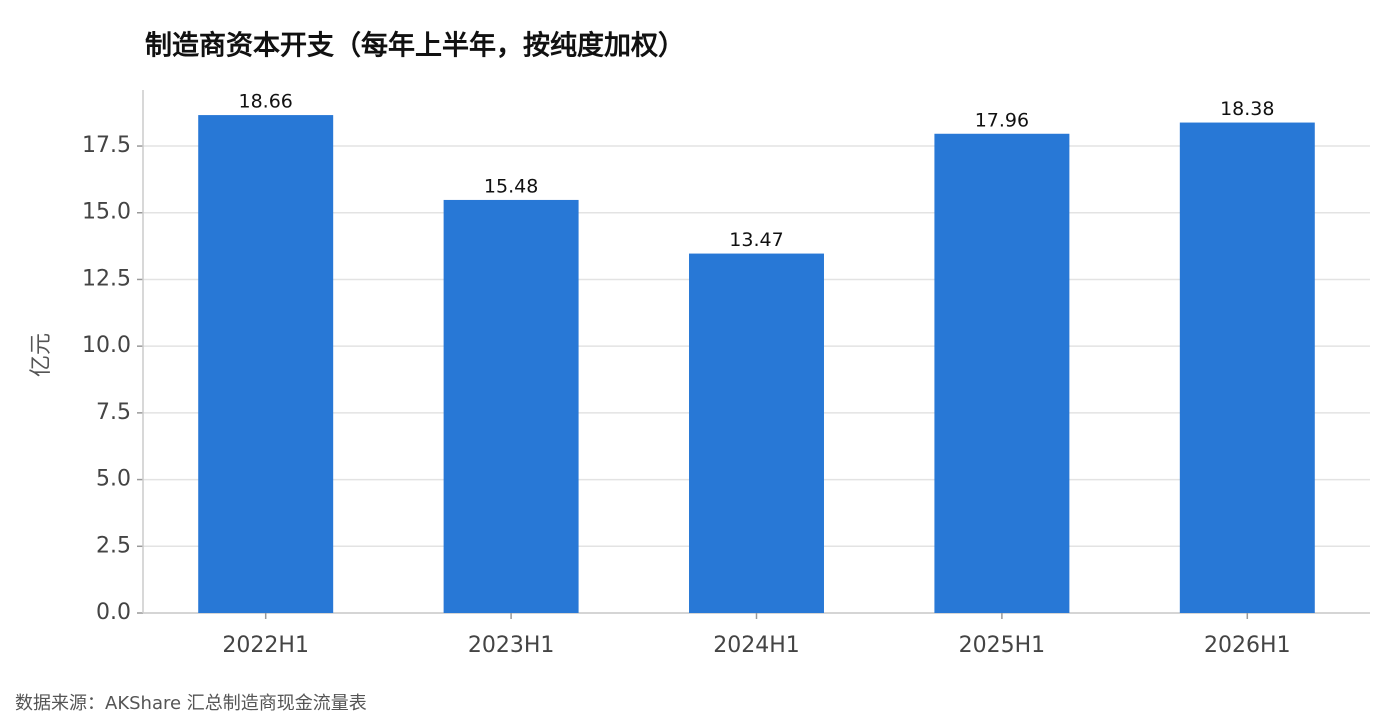  I want to click on x-tick-label: 2022H1, so click(265, 645).